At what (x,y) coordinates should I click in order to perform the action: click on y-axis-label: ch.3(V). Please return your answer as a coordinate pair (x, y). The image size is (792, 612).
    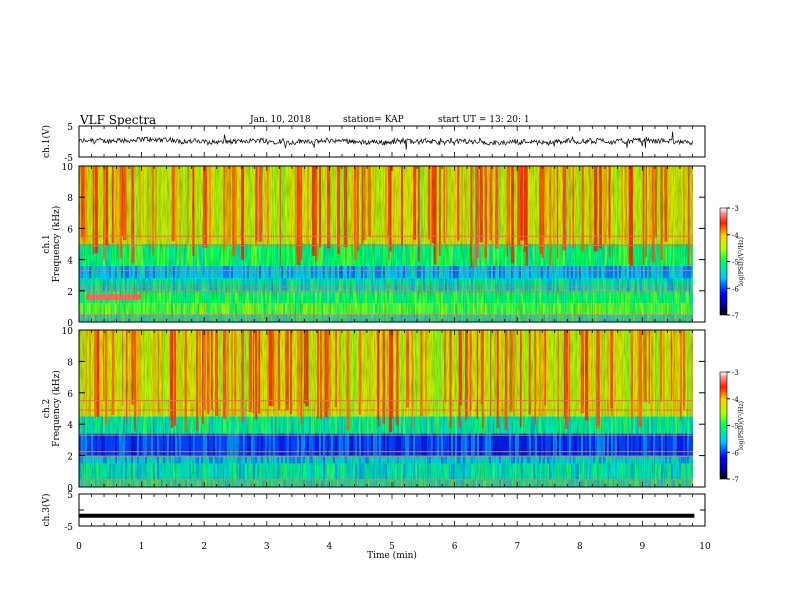
    Looking at the image, I should click on (46, 510).